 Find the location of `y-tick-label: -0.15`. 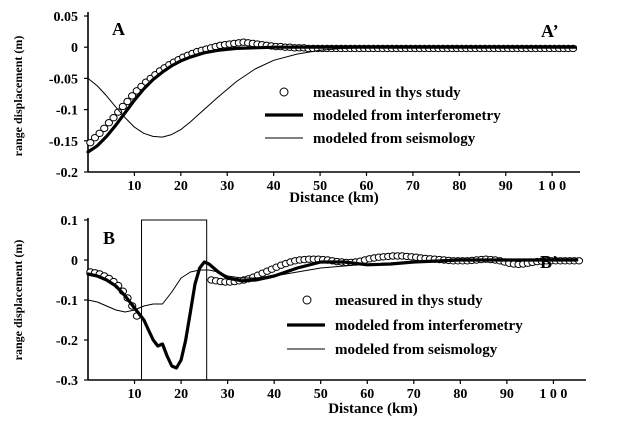

y-tick-label: -0.15 is located at coordinates (63, 142).